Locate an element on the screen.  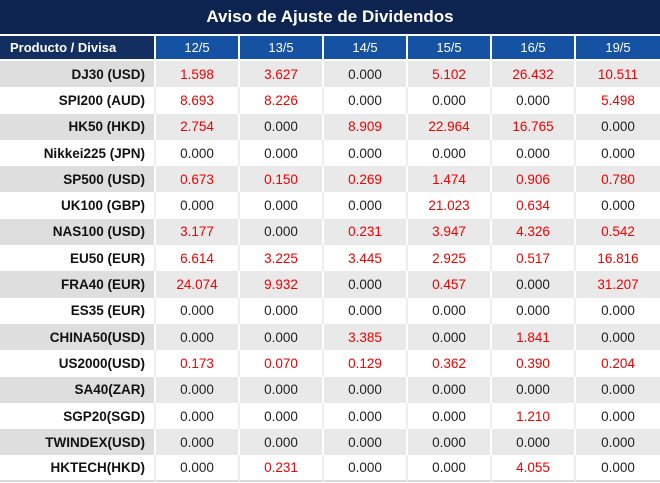
value-cell: 0.673 is located at coordinates (198, 179).